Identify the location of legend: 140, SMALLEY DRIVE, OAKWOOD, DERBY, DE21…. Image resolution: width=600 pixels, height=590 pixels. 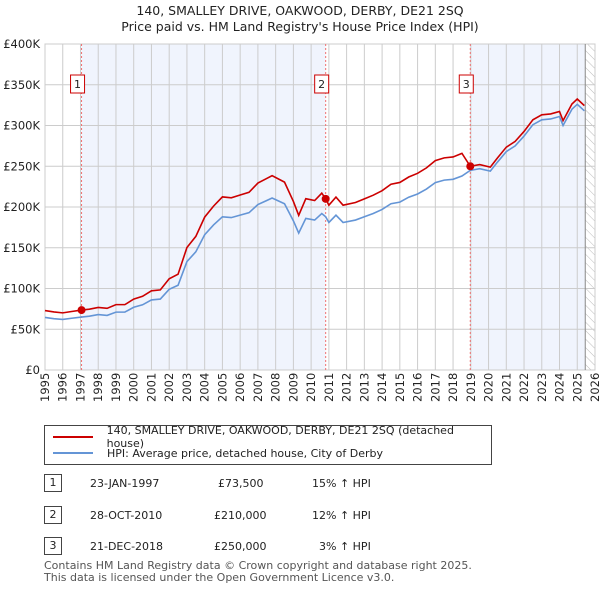
(268, 444).